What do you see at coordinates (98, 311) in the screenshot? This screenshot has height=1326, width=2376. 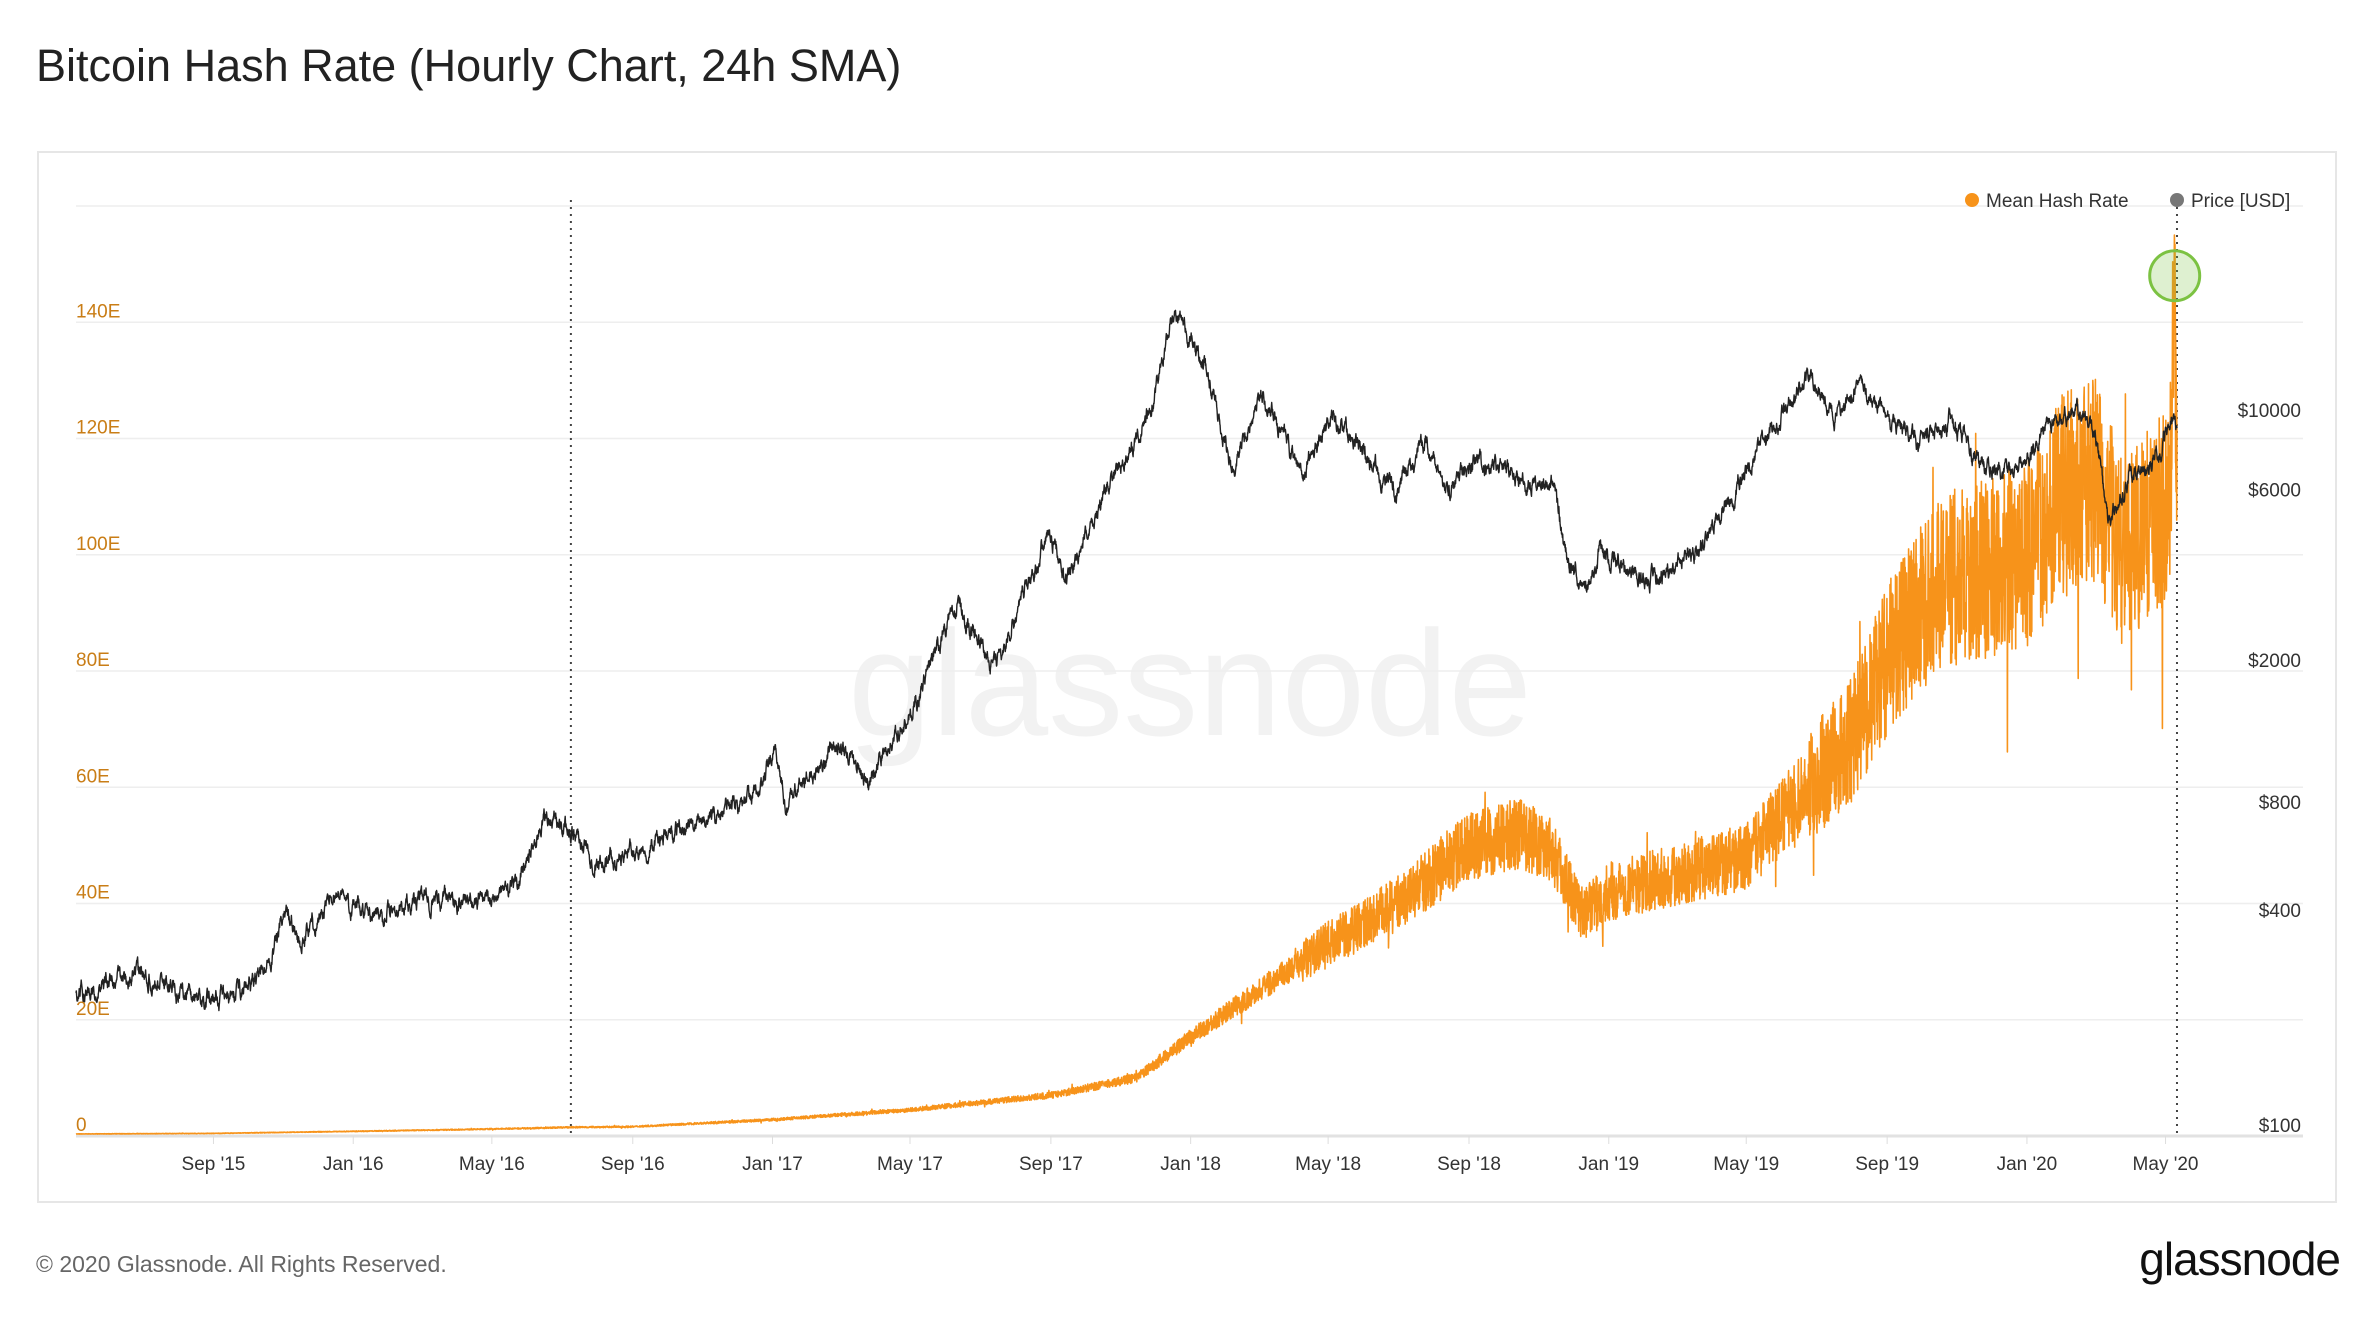 I see `left-tick-label: 140E` at bounding box center [98, 311].